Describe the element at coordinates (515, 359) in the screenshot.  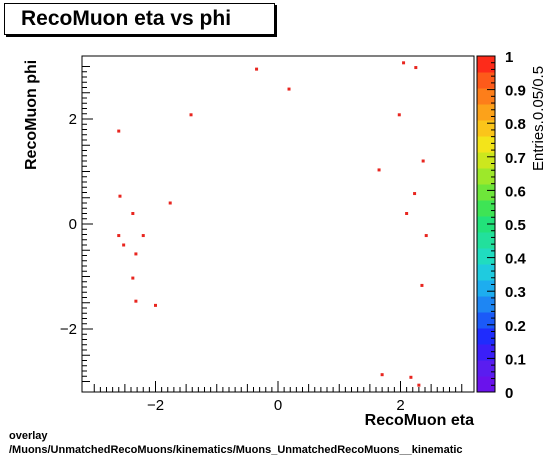
I see `z-tick-label: 0.1` at that location.